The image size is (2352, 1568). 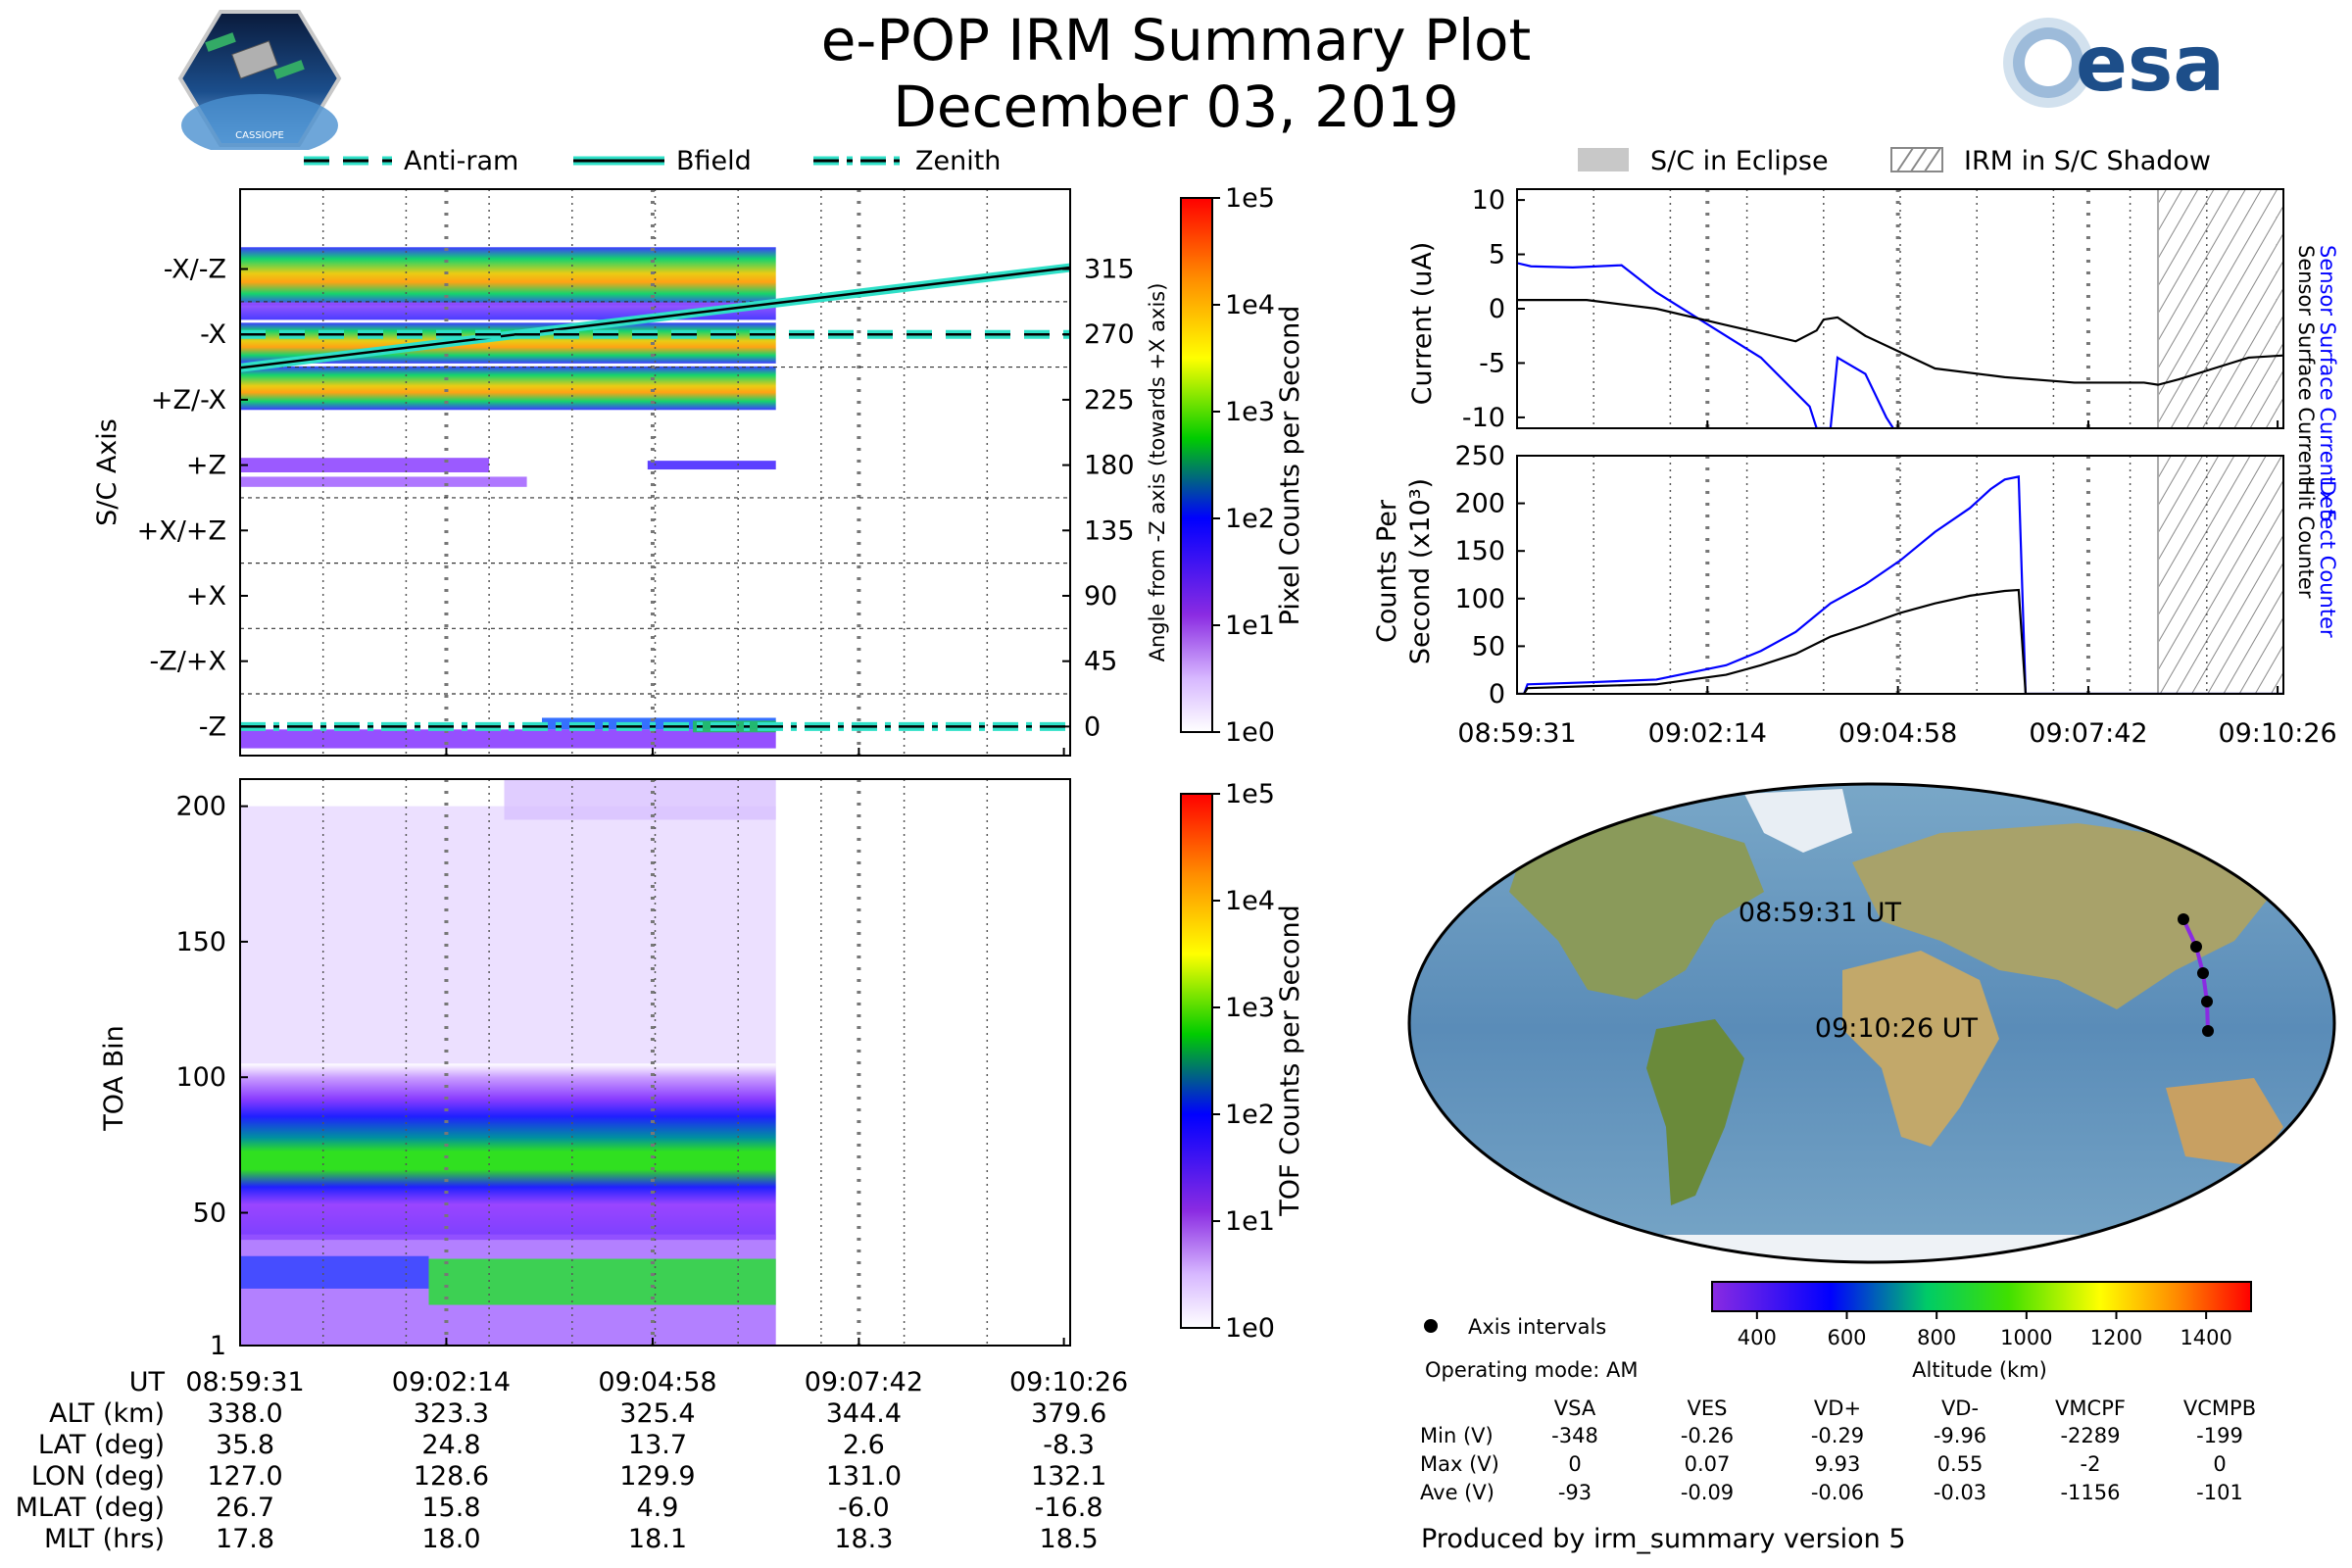 I want to click on australia, so click(x=2224, y=1122).